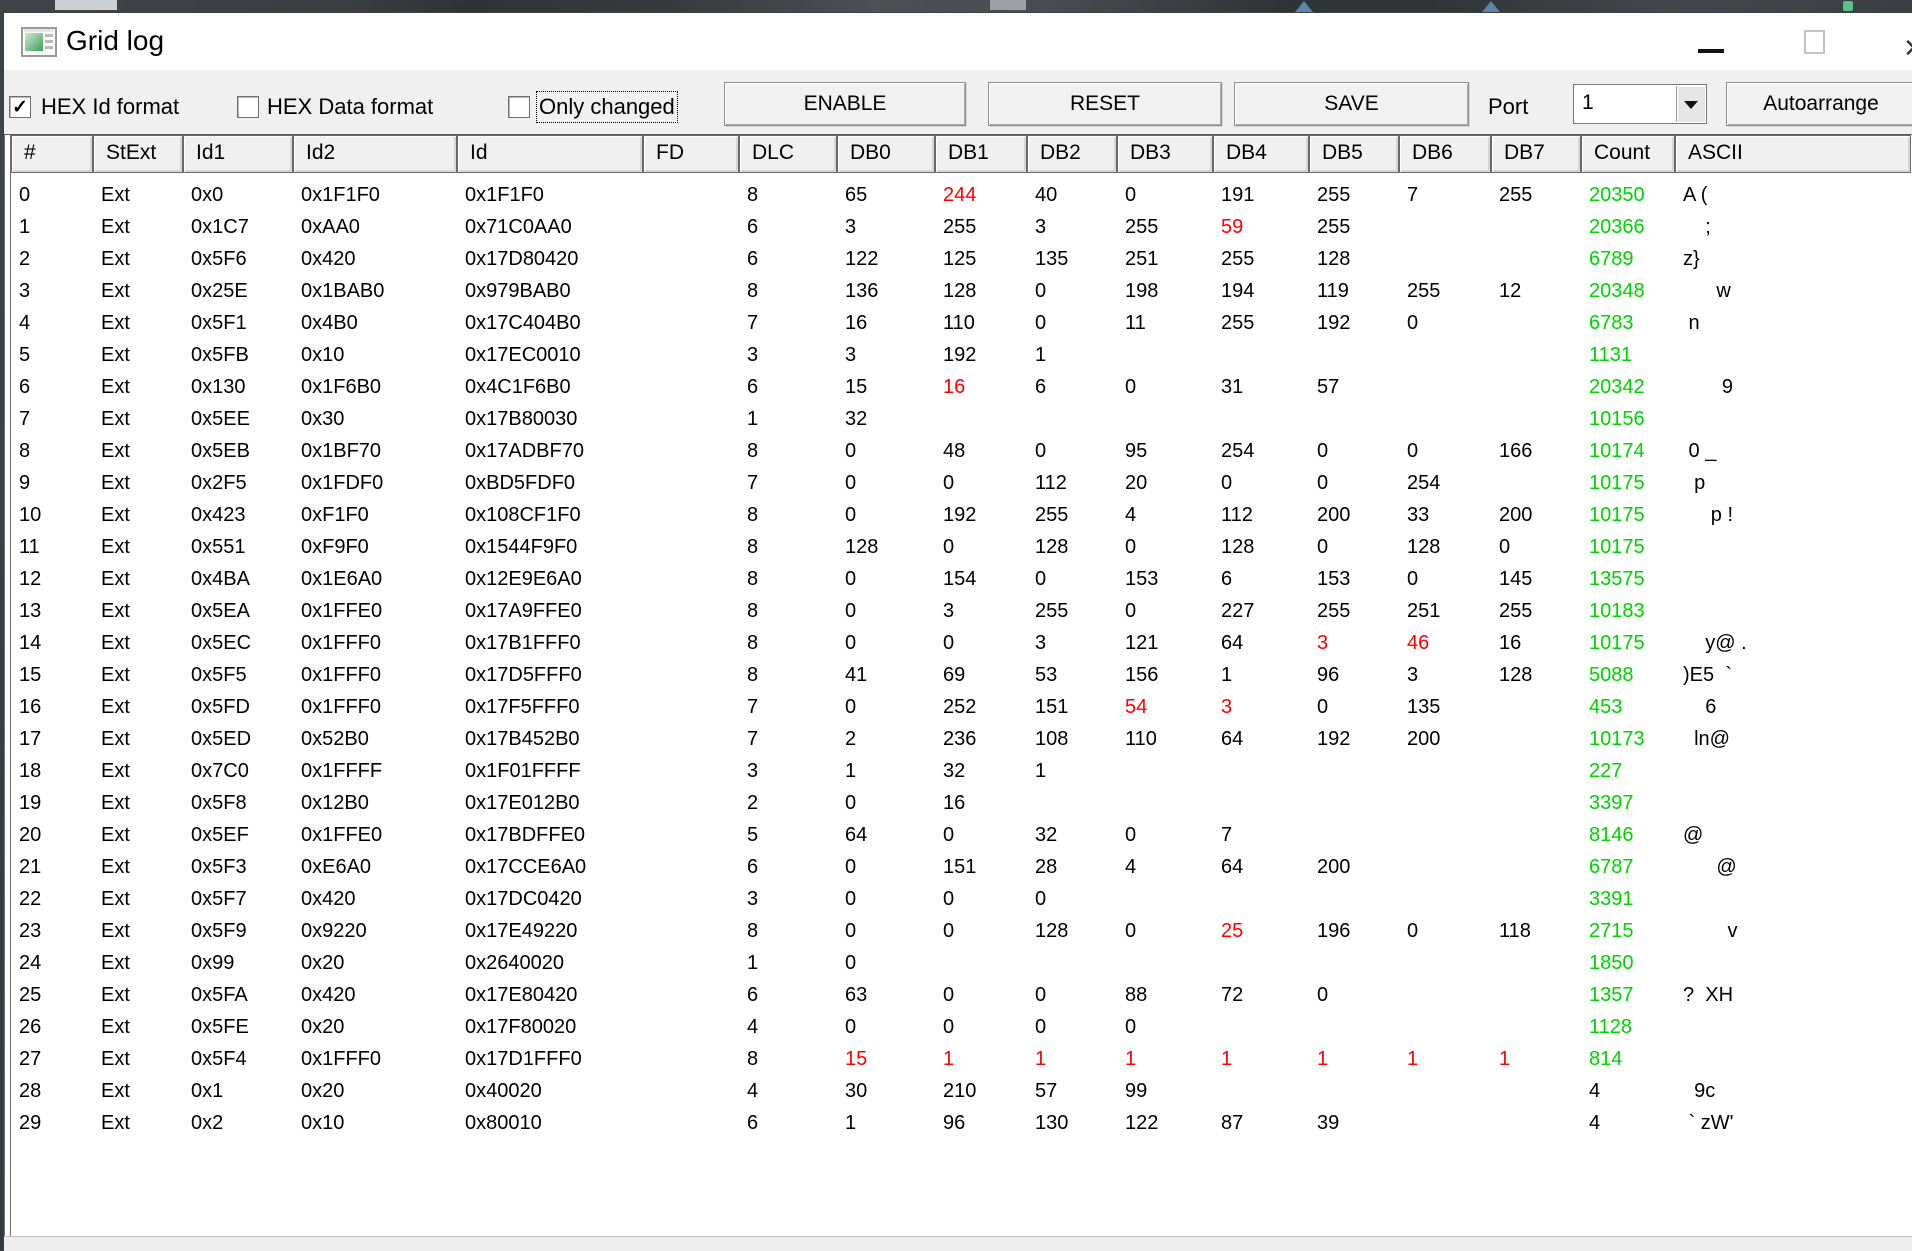  Describe the element at coordinates (961, 1027) in the screenshot. I see `table-row: 26 Ext 0x5FE 0x20 0x17F80020 4 0 0 0 0 1128` at that location.